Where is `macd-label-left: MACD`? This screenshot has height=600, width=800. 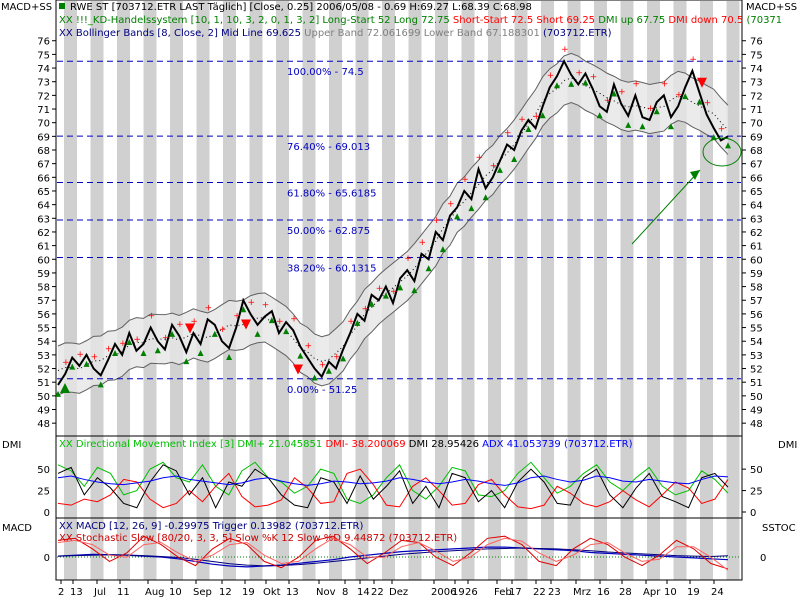
macd-label-left: MACD is located at coordinates (17, 528).